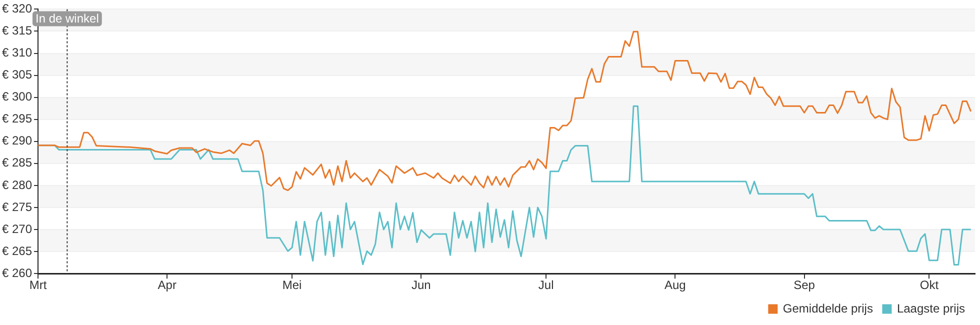  I want to click on y-tick-label: € 305, so click(17, 75).